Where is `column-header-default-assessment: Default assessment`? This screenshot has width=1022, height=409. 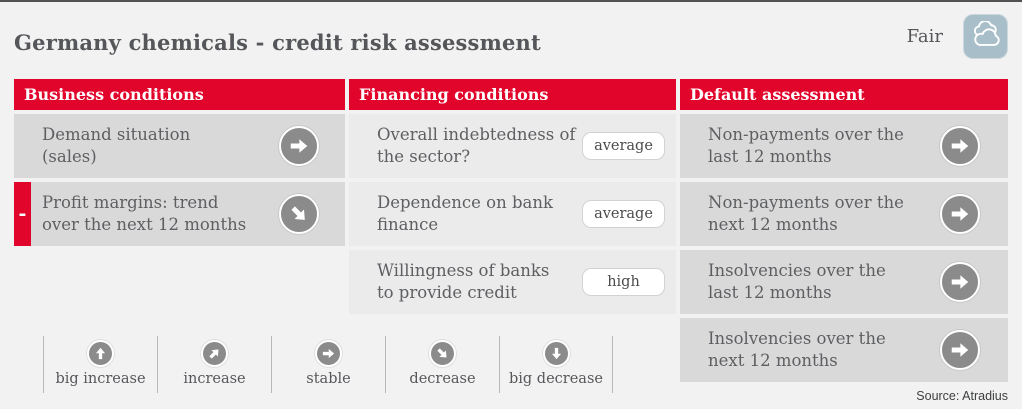
column-header-default-assessment: Default assessment is located at coordinates (844, 94).